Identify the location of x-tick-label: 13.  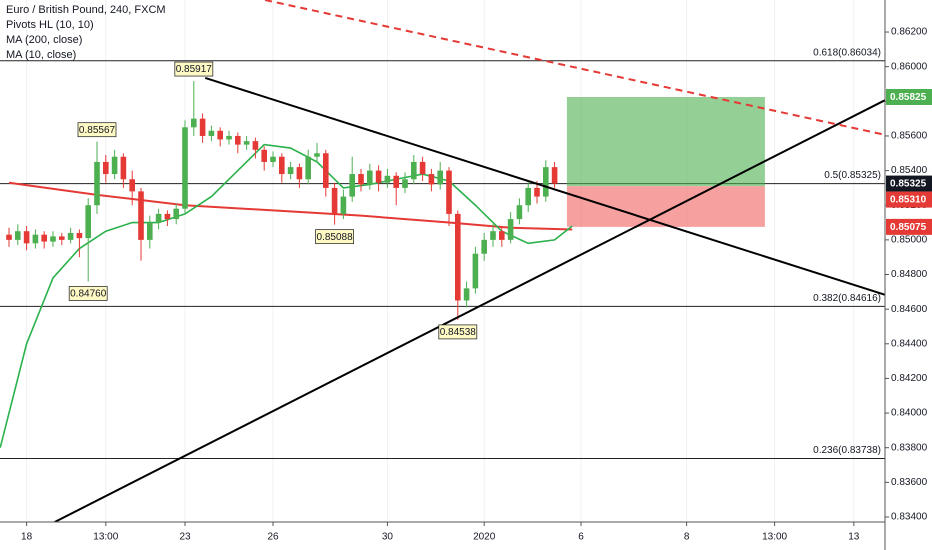
(854, 537).